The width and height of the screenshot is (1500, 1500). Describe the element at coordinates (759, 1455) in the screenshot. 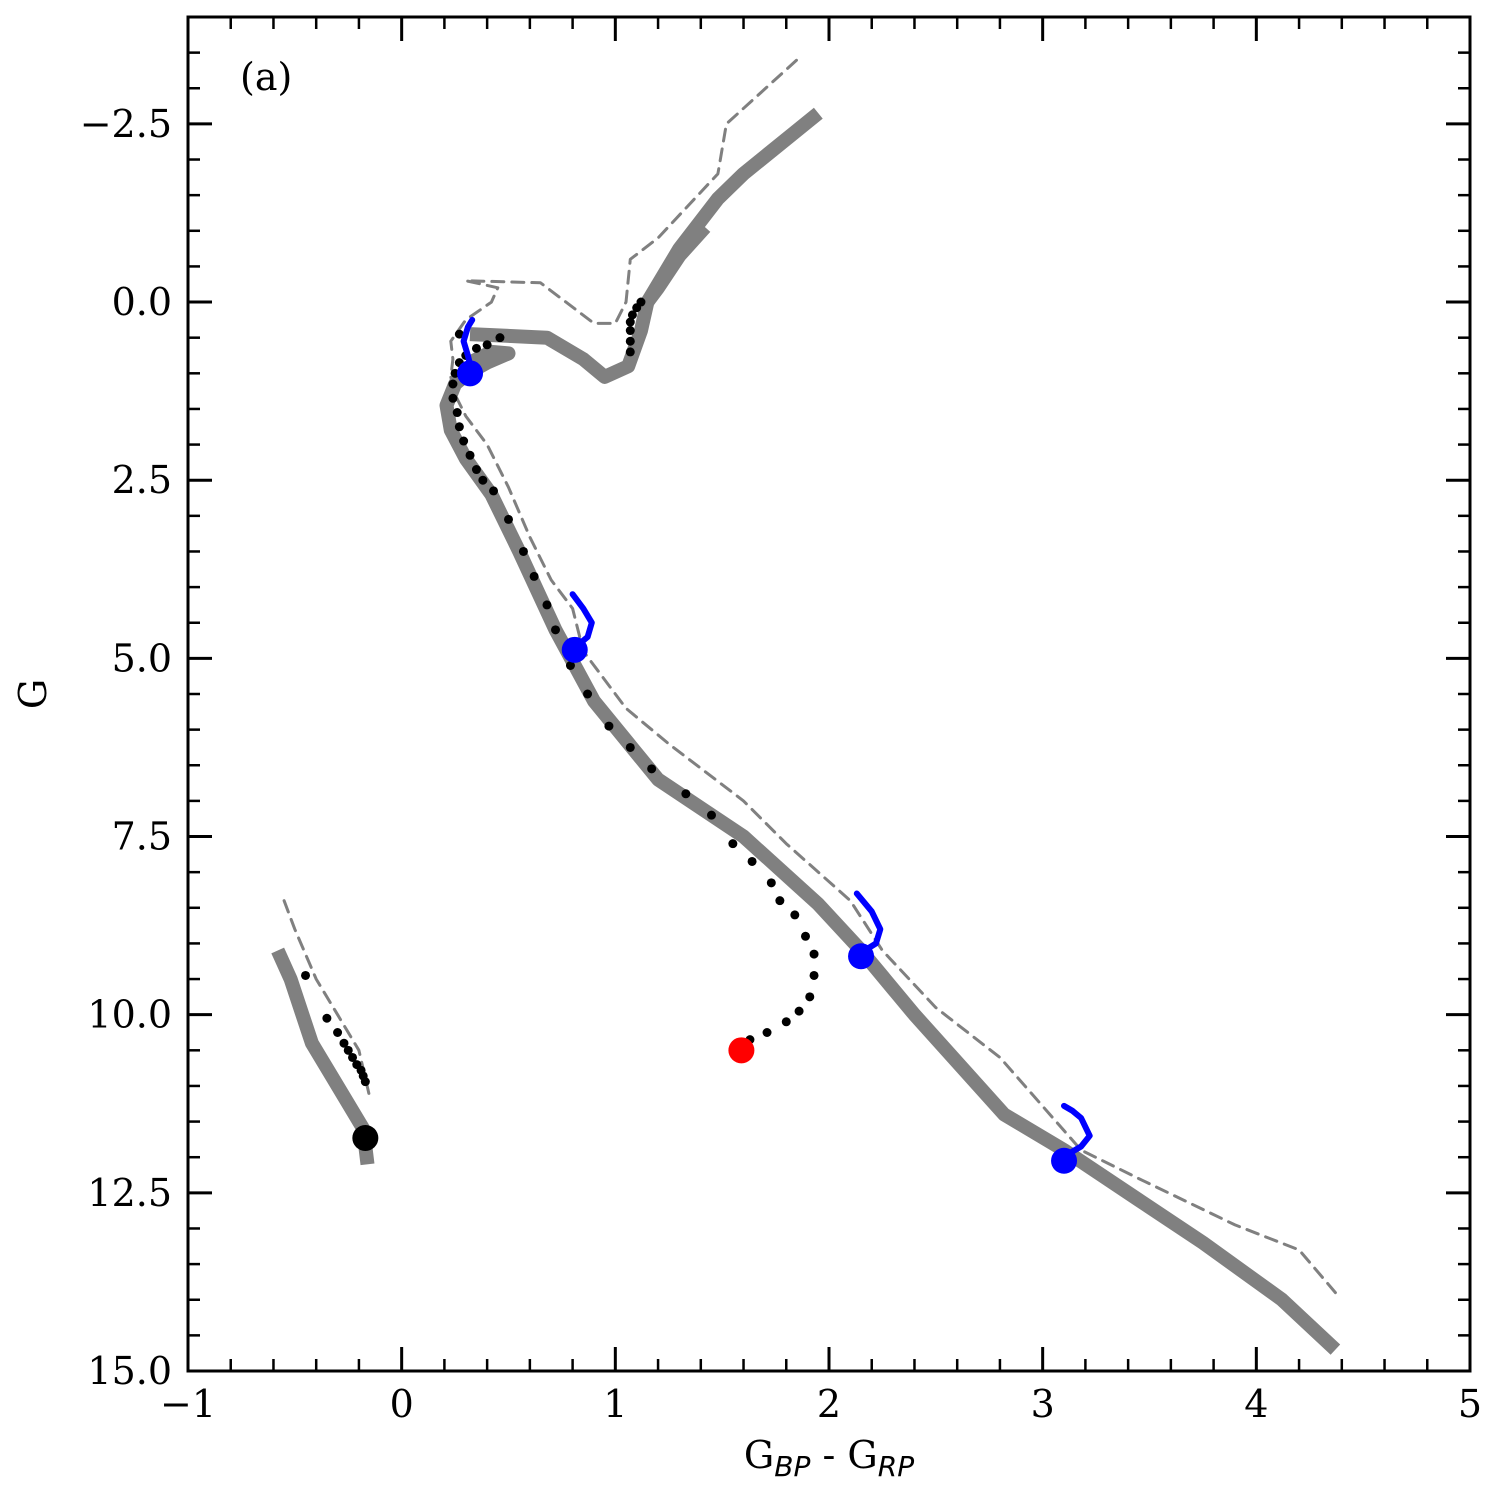

I see `x-label-g1: G` at that location.